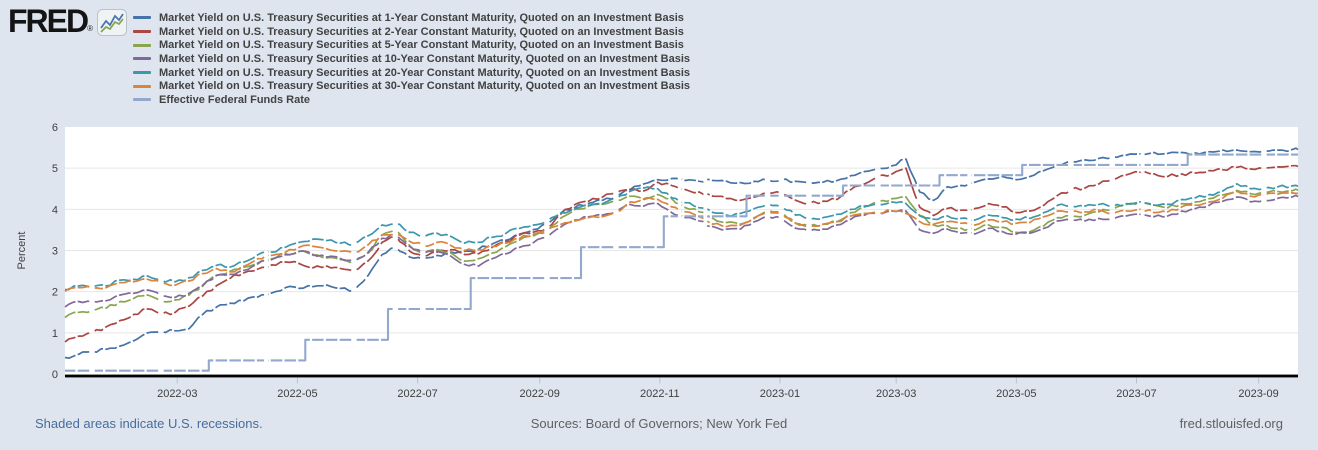  What do you see at coordinates (55, 128) in the screenshot?
I see `y-tick-label: 6` at bounding box center [55, 128].